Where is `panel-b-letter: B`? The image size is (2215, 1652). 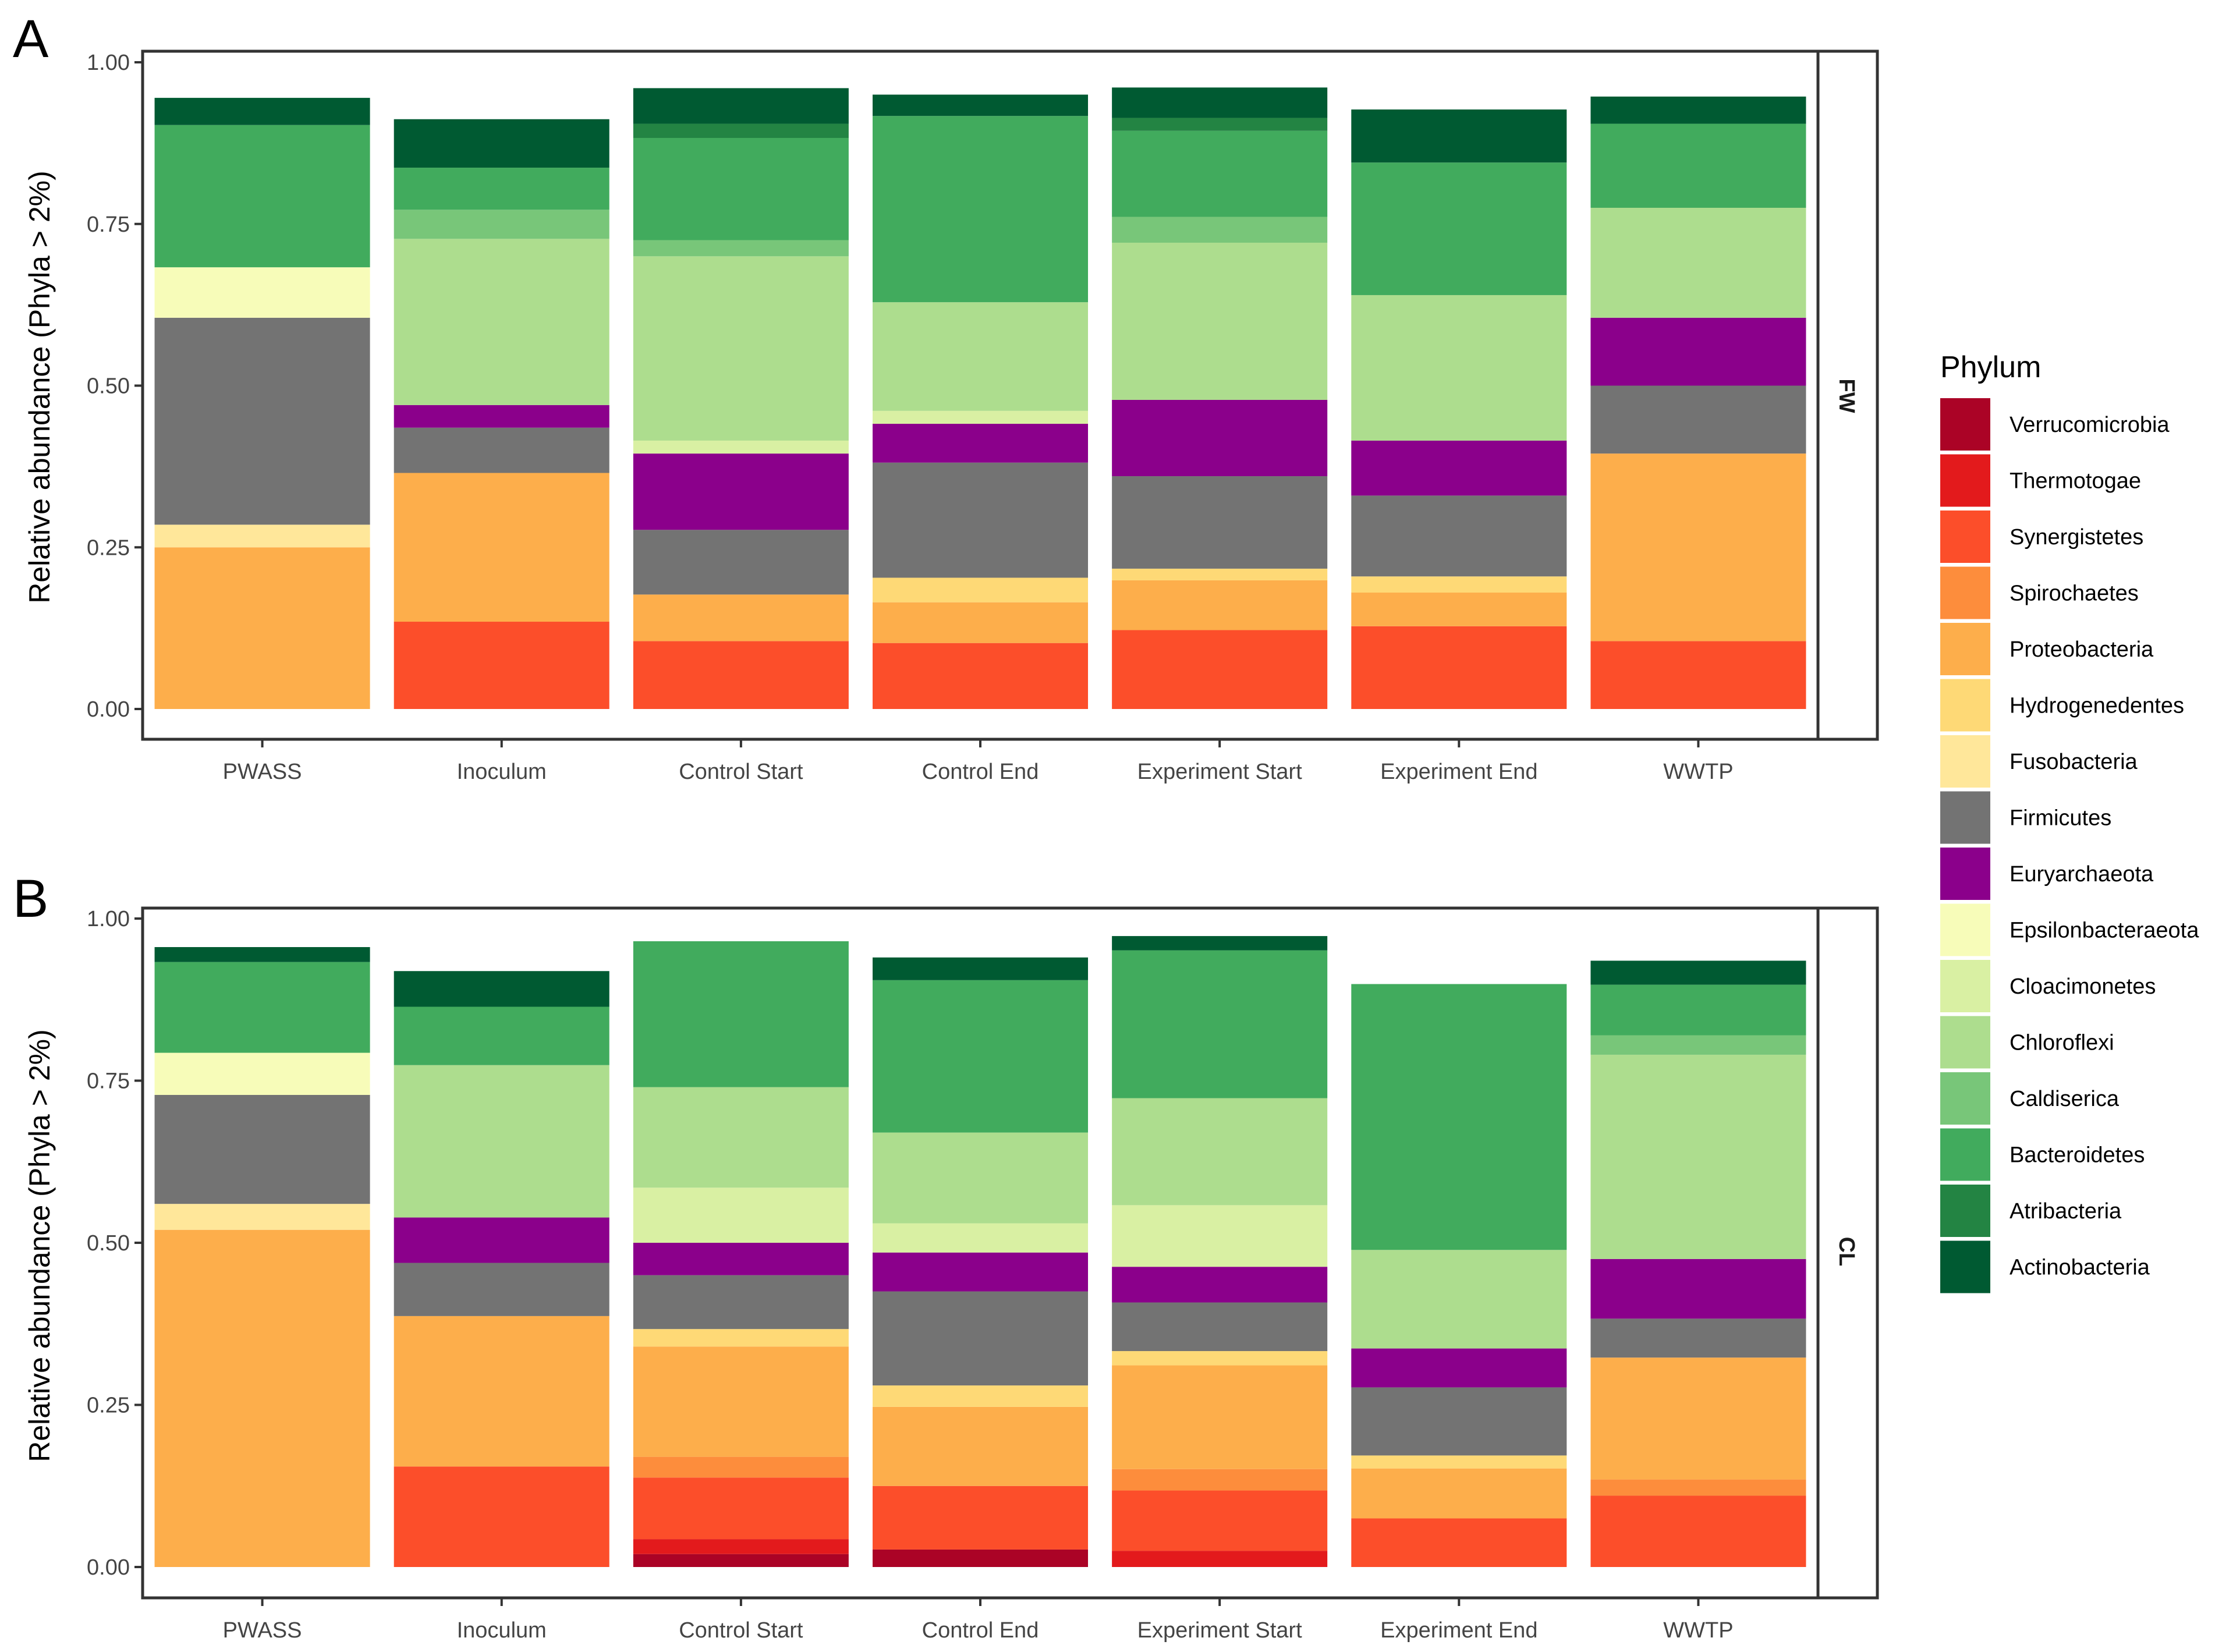 panel-b-letter: B is located at coordinates (30, 899).